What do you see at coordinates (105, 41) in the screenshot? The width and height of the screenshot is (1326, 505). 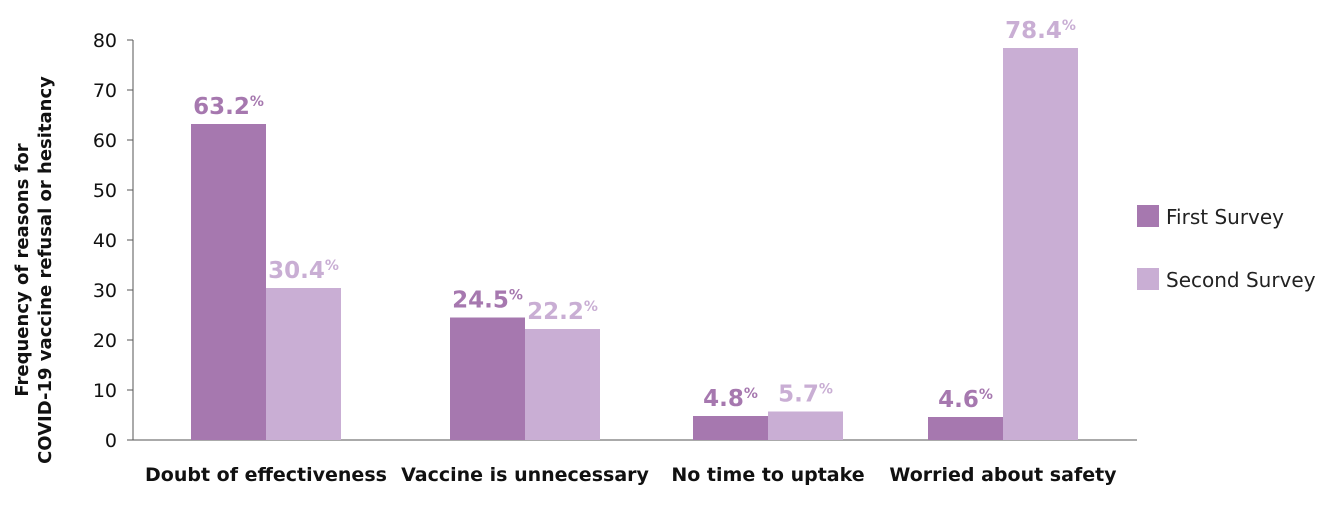 I see `y-tick-label: 80` at bounding box center [105, 41].